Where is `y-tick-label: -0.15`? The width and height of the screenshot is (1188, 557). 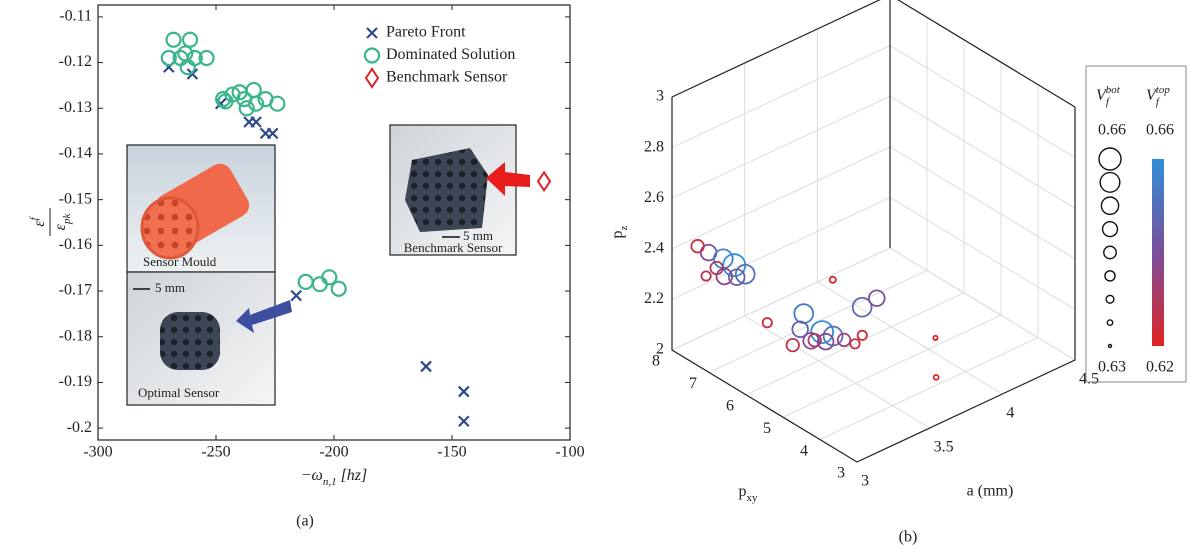 y-tick-label: -0.15 is located at coordinates (75, 198).